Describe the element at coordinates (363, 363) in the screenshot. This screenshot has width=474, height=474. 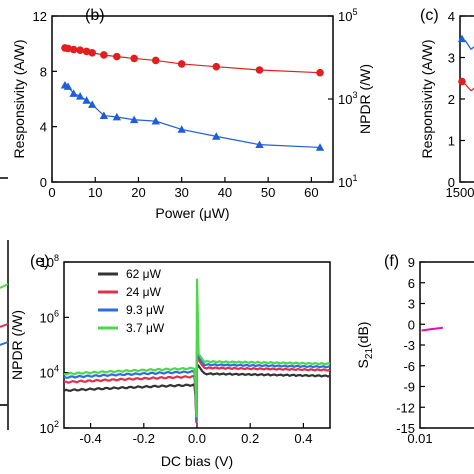
I see `panel-f-ylabel-main: S` at that location.